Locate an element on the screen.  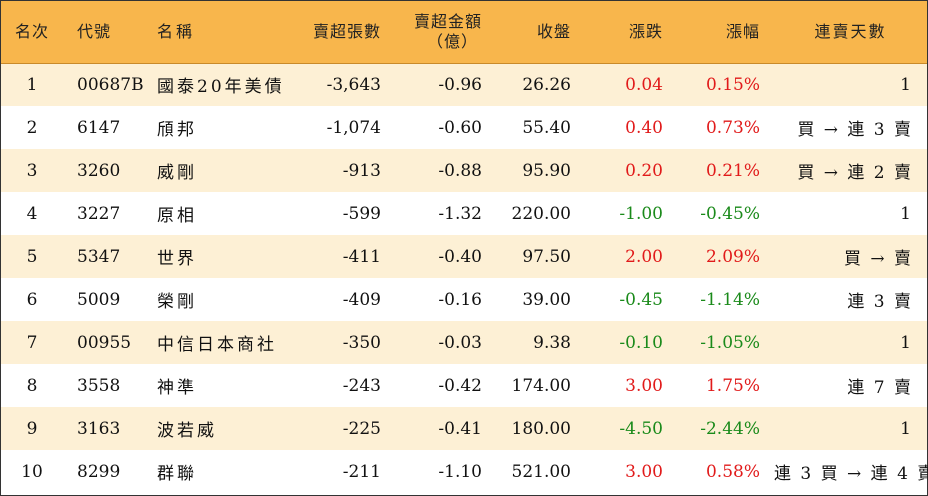
cell-close: 220.00 is located at coordinates (541, 213).